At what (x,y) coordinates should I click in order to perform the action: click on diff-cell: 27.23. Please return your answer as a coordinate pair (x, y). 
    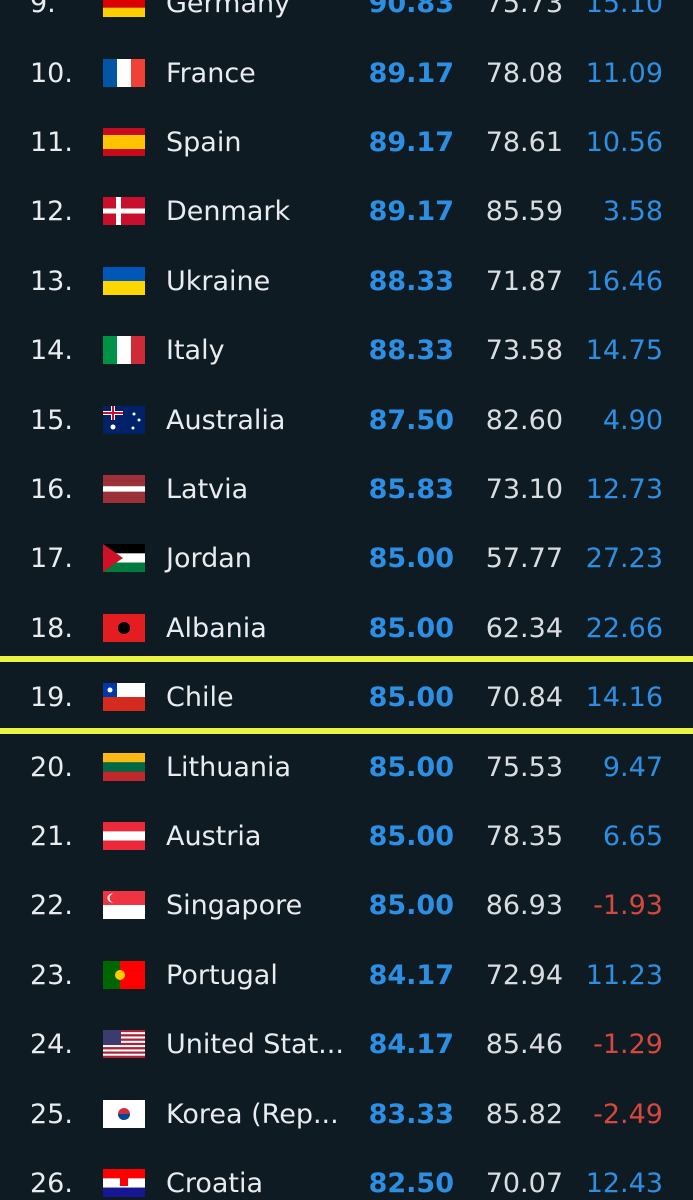
    Looking at the image, I should click on (624, 559).